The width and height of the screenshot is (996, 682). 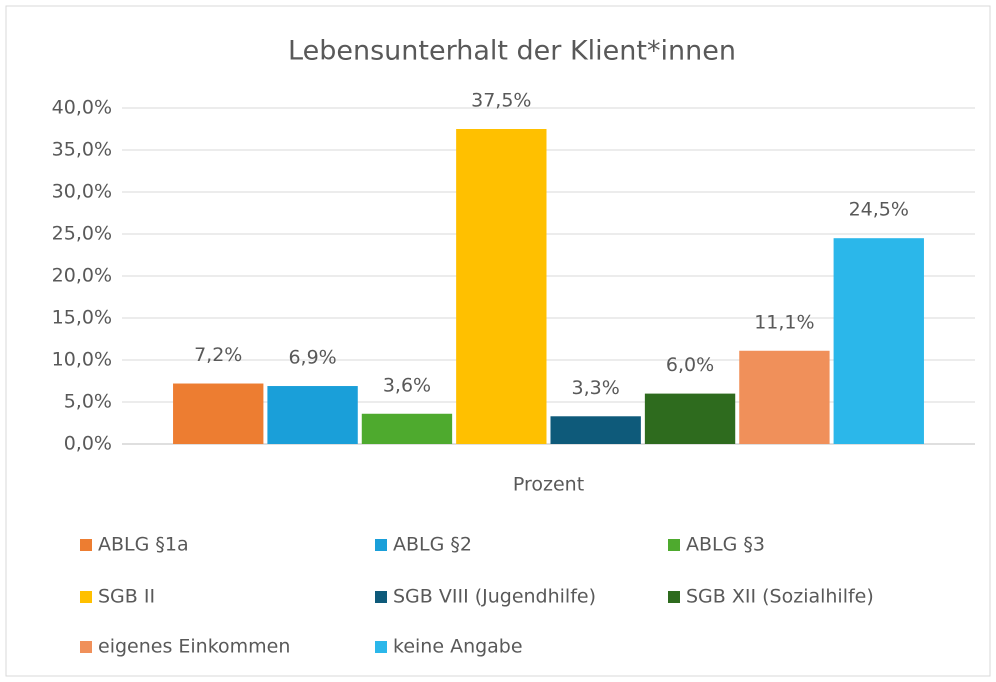 I want to click on y-tick-label: 40,0%, so click(x=82, y=108).